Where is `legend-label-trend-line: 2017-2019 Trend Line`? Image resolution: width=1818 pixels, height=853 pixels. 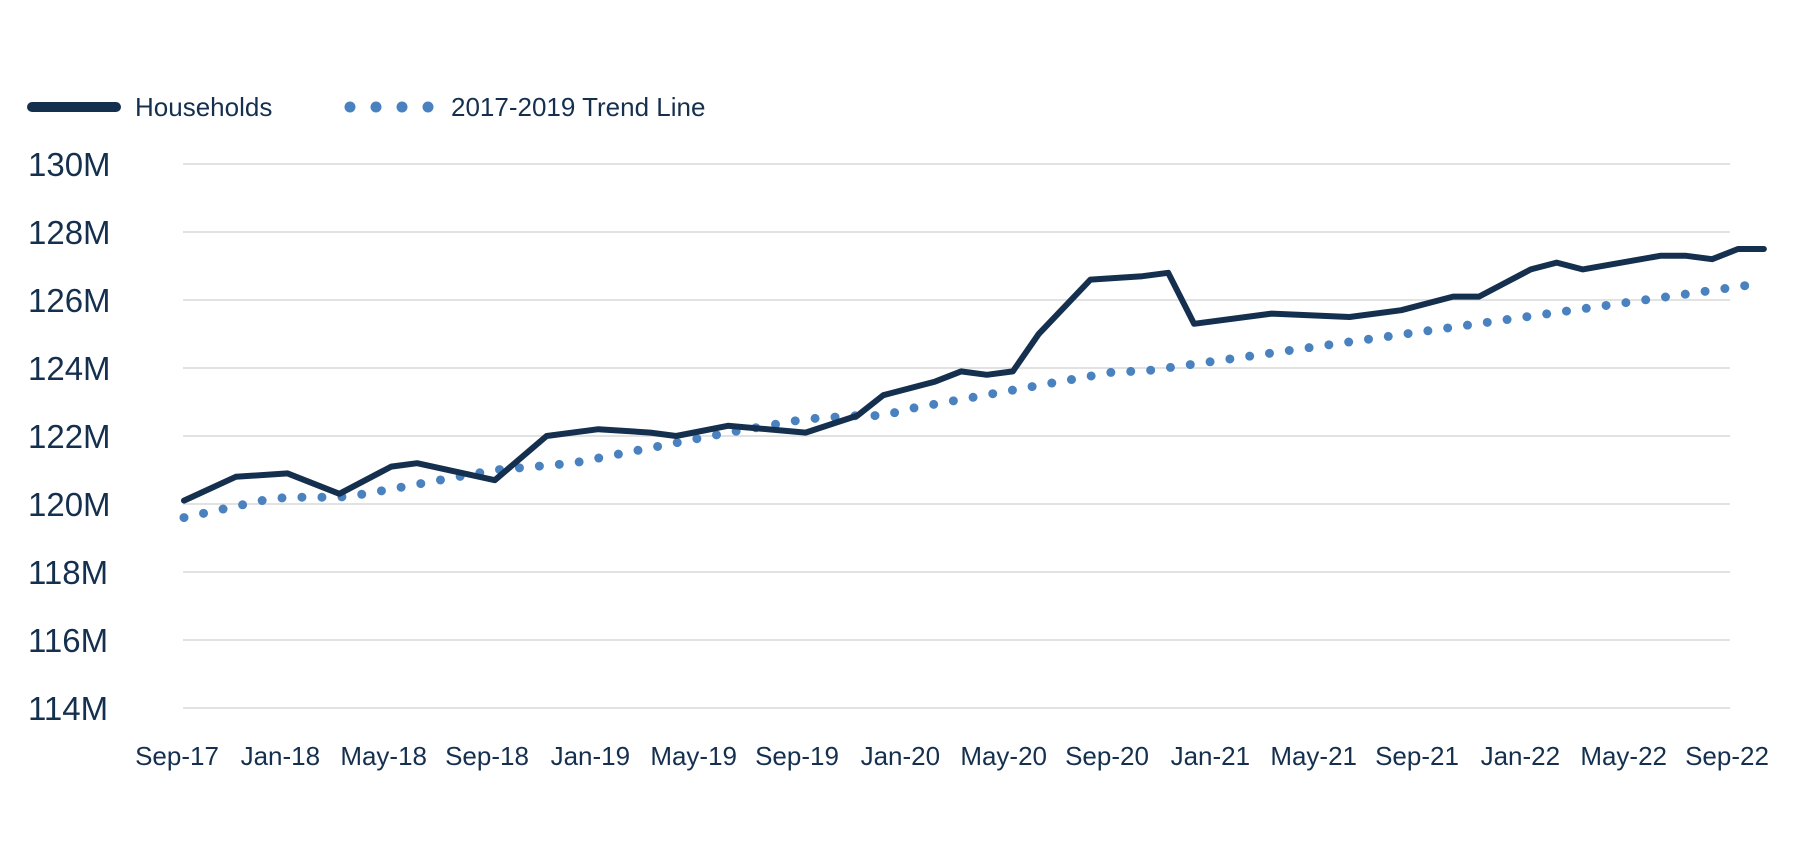 legend-label-trend-line: 2017-2019 Trend Line is located at coordinates (578, 107).